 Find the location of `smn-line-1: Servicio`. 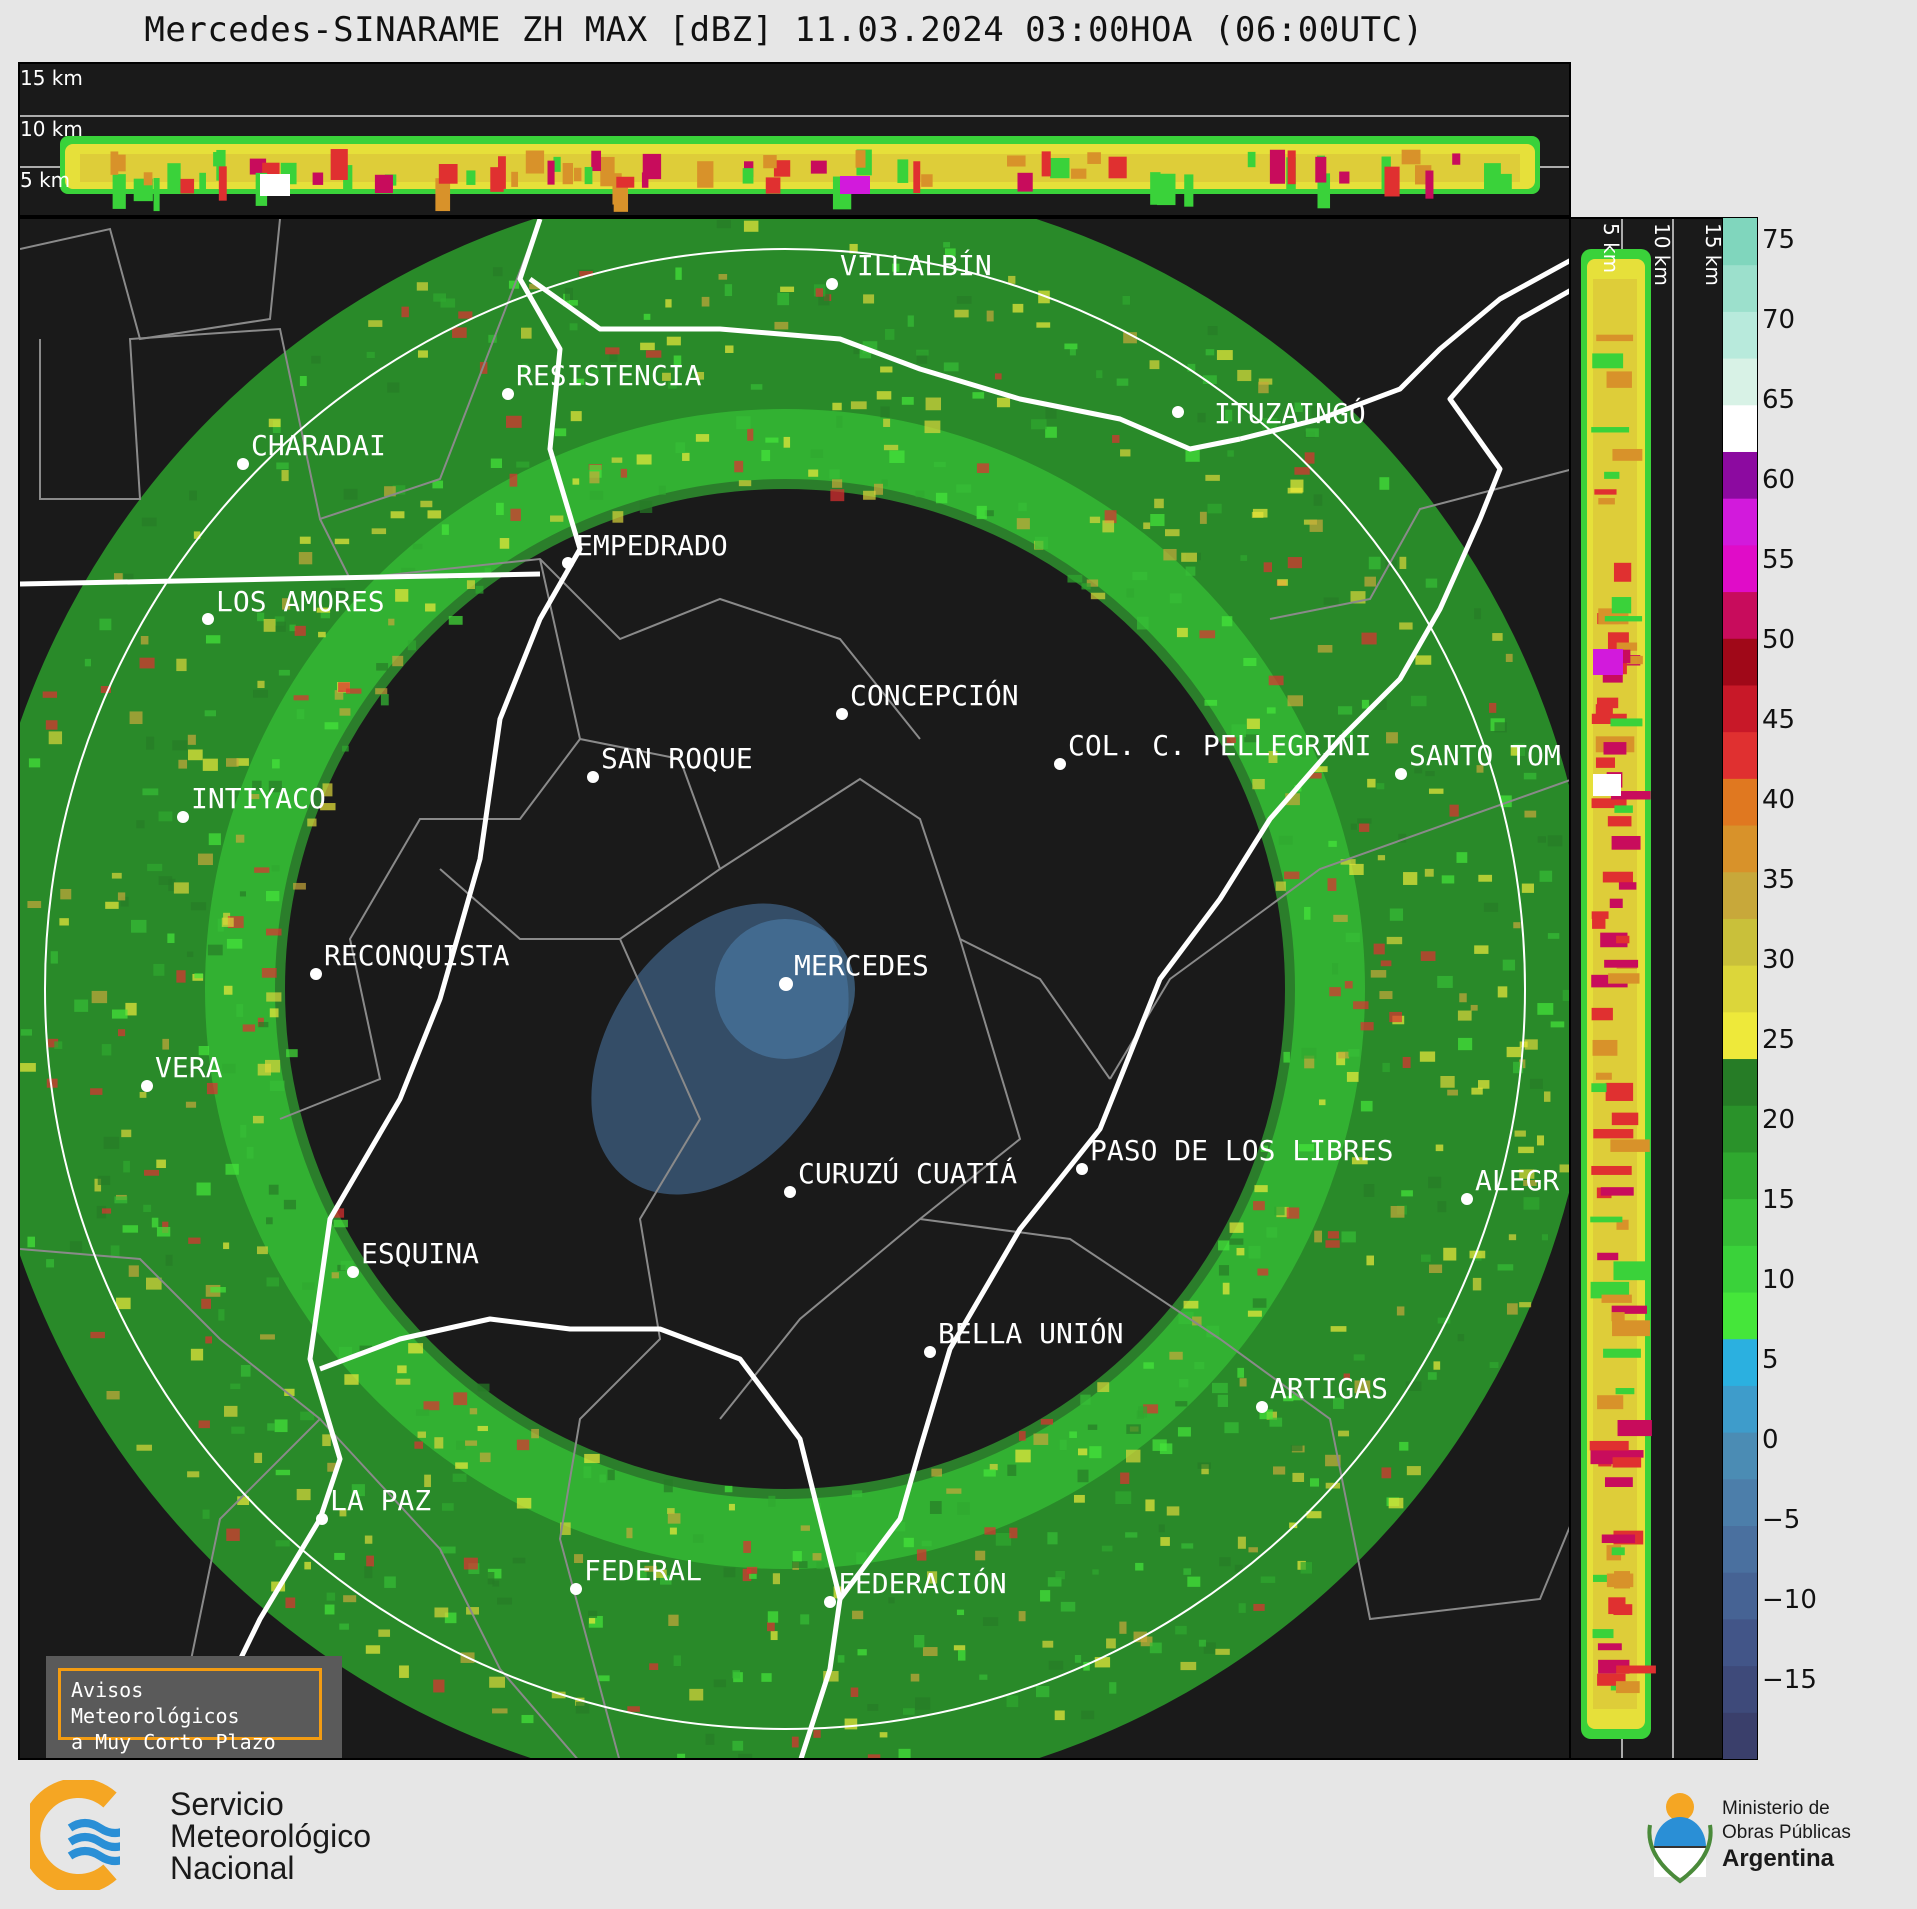

smn-line-1: Servicio is located at coordinates (227, 1804).